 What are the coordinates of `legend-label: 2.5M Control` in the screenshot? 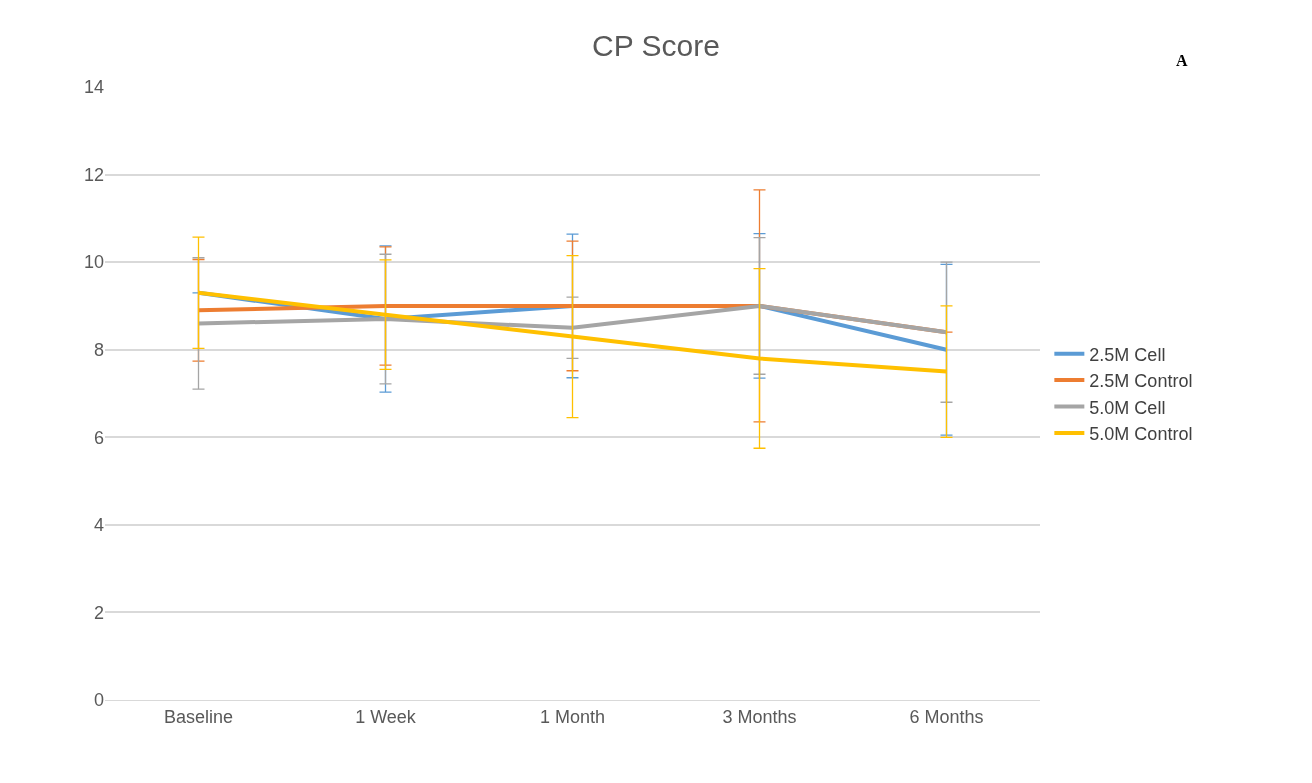 It's located at (1141, 381).